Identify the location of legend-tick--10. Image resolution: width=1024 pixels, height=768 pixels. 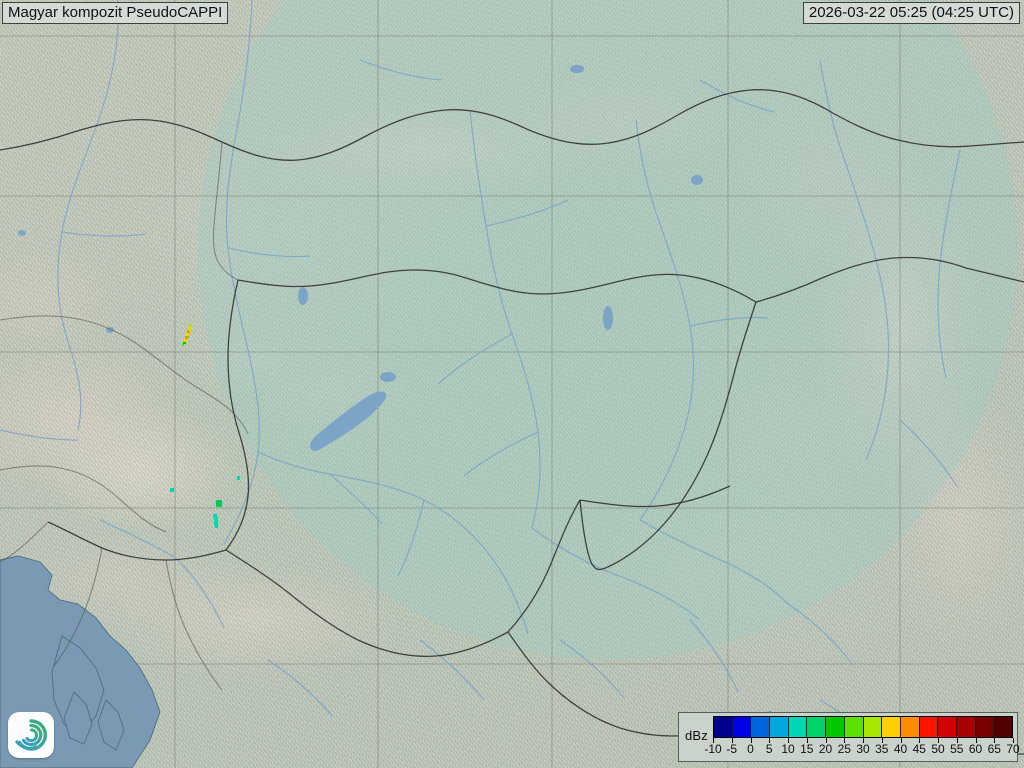
(713, 740).